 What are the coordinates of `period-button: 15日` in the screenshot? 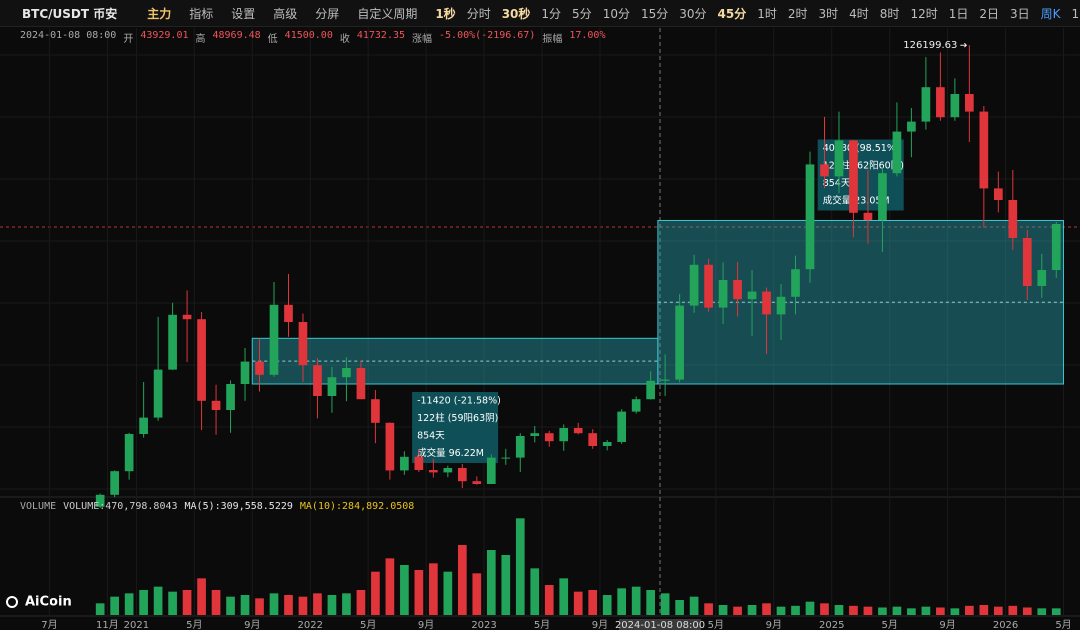 It's located at (1075, 13).